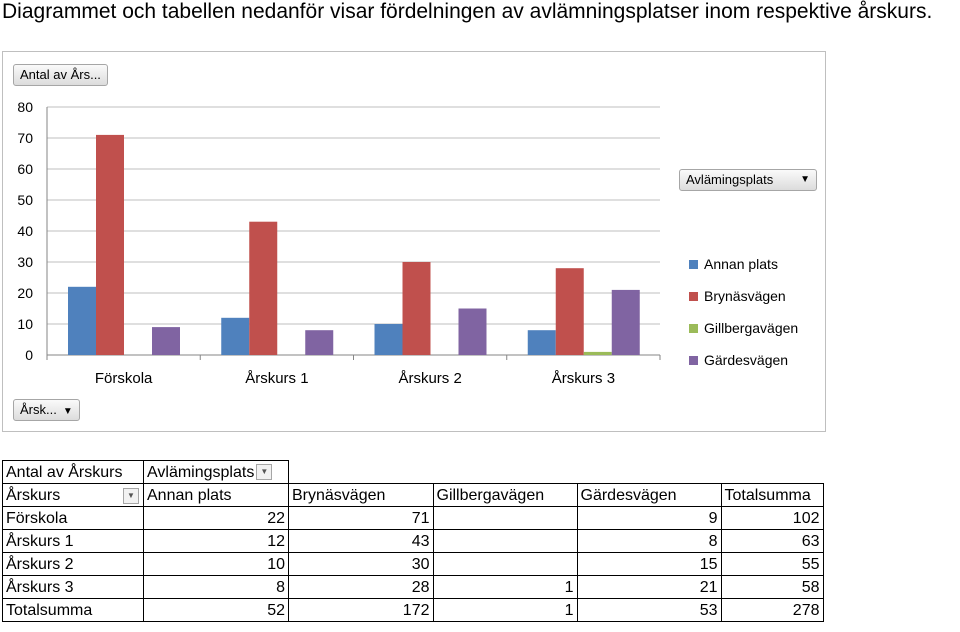 The width and height of the screenshot is (960, 632). What do you see at coordinates (73, 495) in the screenshot?
I see `row-field-cell: Årskurs ▼` at bounding box center [73, 495].